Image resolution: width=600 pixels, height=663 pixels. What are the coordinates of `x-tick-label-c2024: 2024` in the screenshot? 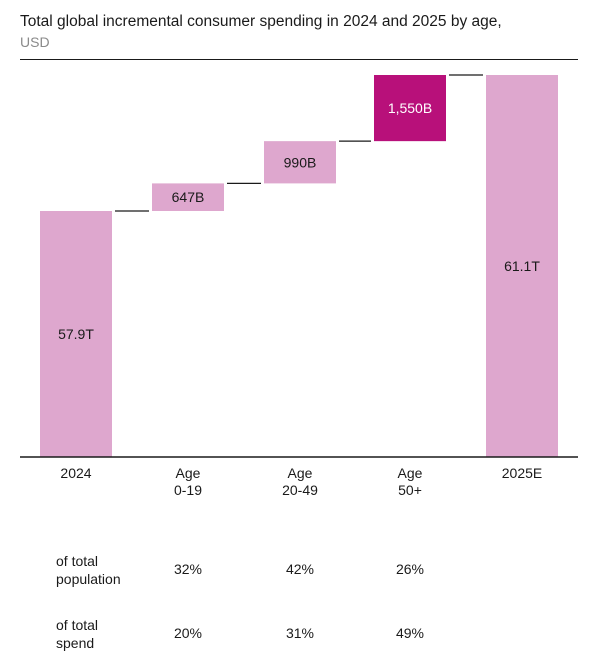 It's located at (75, 473).